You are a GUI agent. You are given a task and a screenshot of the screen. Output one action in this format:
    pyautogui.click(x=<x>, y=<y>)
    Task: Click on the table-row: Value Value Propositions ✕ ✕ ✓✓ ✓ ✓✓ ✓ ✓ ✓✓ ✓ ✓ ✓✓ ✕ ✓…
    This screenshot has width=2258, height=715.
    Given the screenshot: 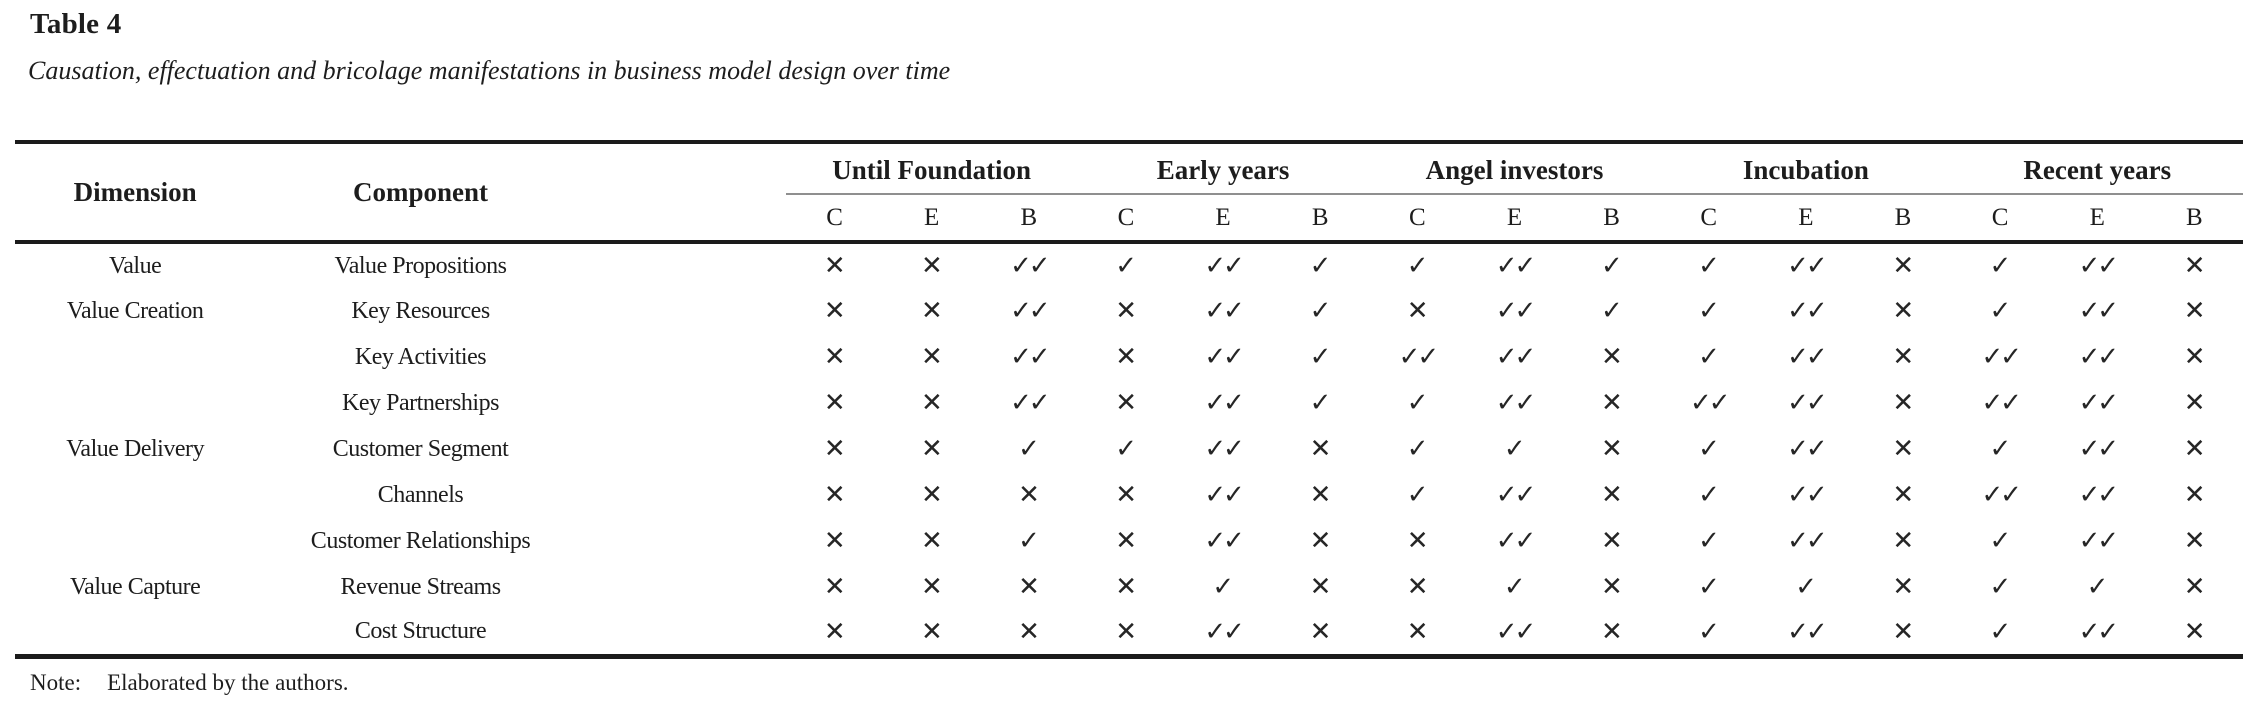 What is the action you would take?
    pyautogui.click(x=1129, y=265)
    